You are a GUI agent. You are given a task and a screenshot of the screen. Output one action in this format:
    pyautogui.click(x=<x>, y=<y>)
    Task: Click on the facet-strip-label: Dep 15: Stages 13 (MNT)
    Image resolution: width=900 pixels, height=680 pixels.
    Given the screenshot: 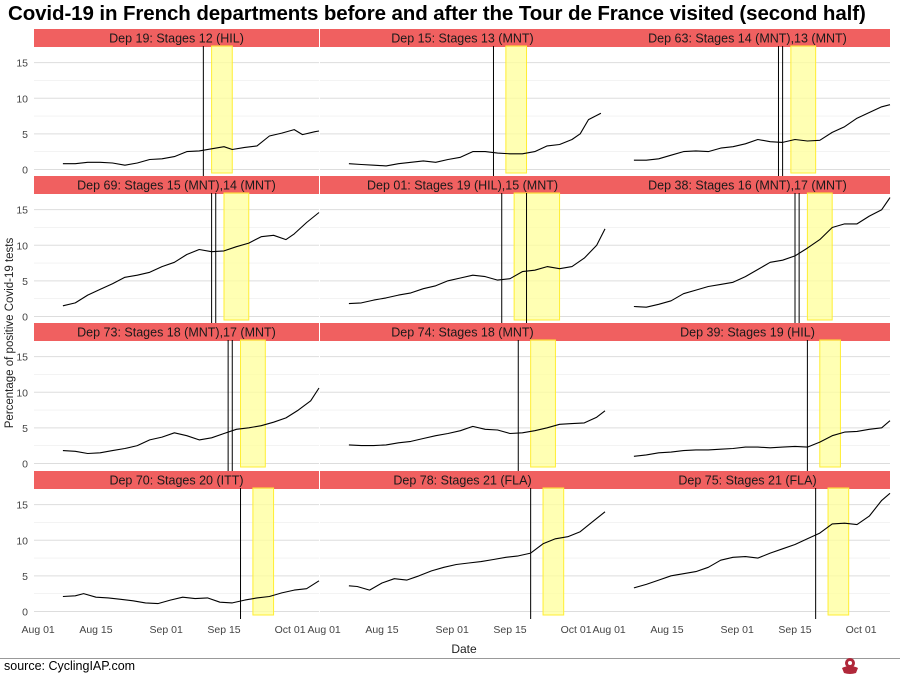 What is the action you would take?
    pyautogui.click(x=462, y=39)
    